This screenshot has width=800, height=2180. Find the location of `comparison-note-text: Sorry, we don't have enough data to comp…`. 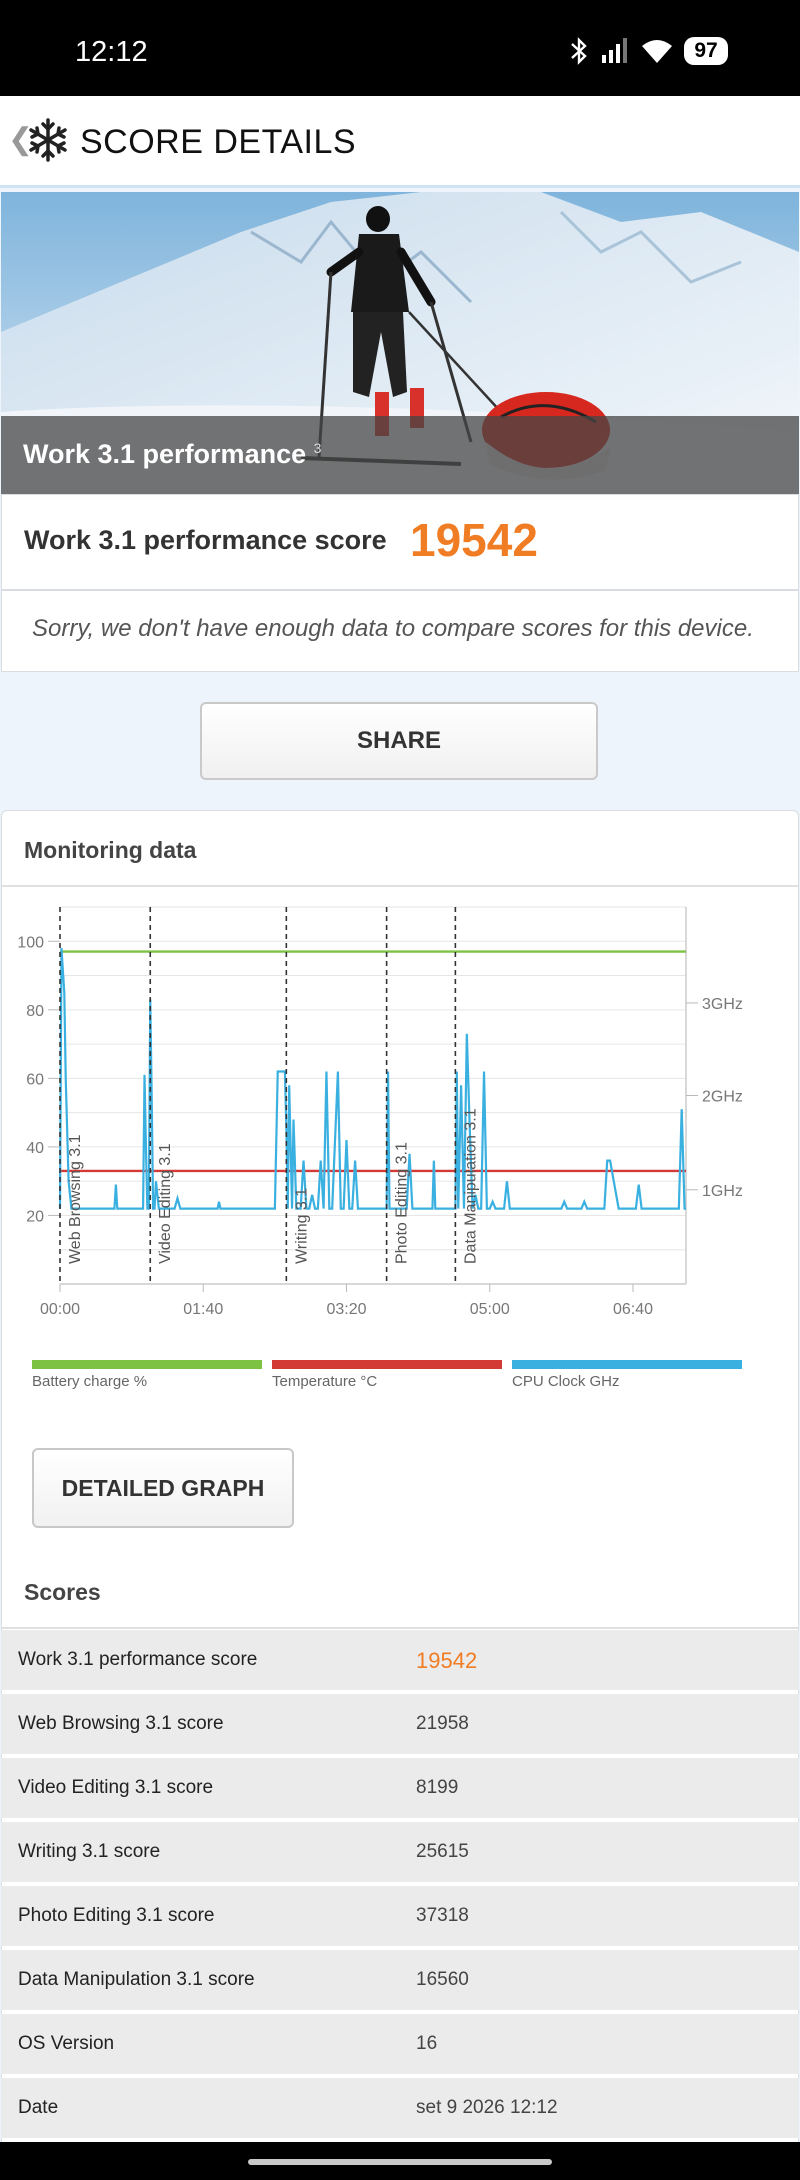

comparison-note-text: Sorry, we don't have enough data to comp… is located at coordinates (393, 628).